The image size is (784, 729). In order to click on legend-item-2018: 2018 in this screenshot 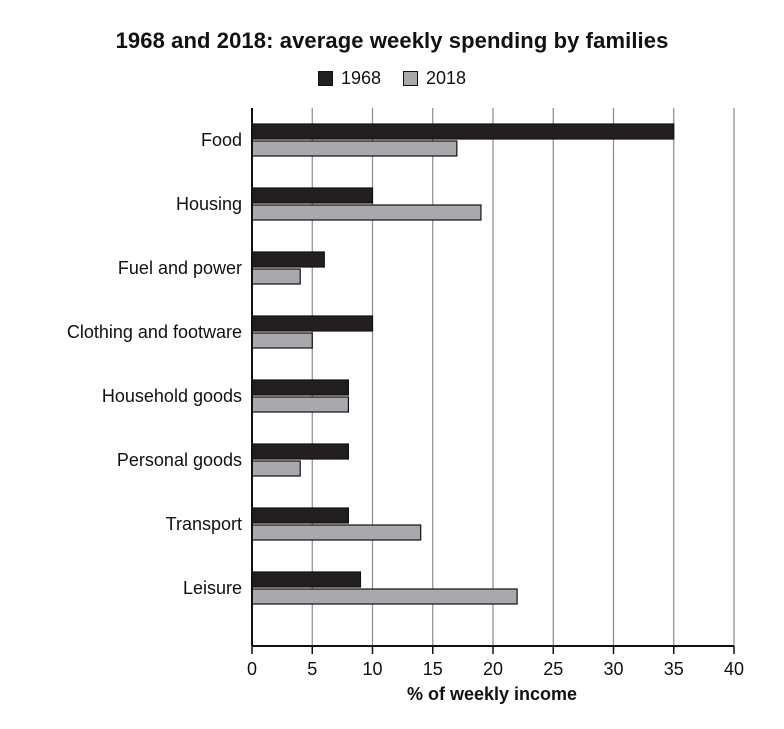, I will do `click(434, 78)`.